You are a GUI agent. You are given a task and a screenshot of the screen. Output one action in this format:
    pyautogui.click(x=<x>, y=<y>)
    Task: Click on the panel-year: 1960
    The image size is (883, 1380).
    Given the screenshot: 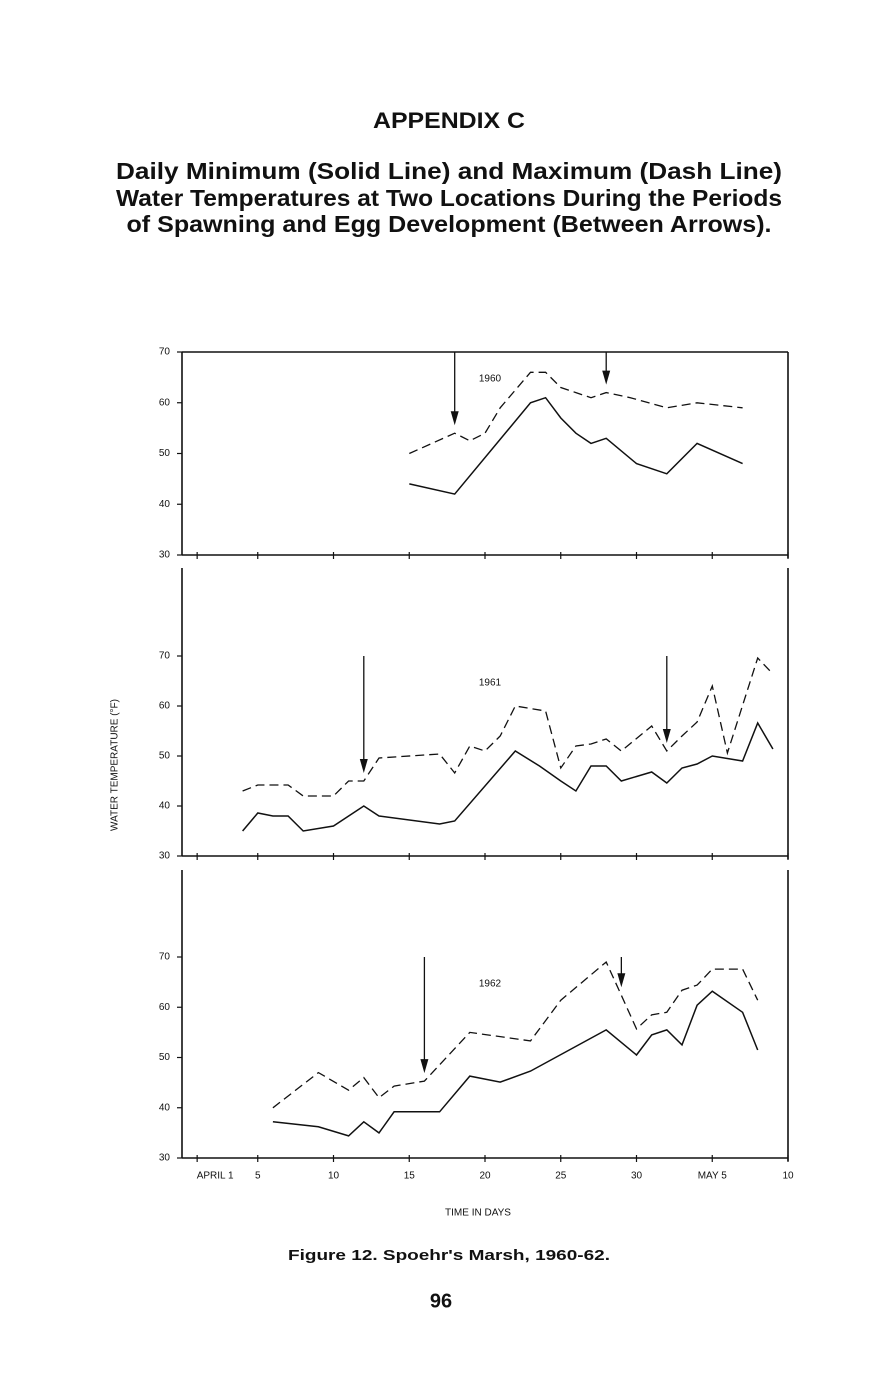 What is the action you would take?
    pyautogui.click(x=490, y=379)
    